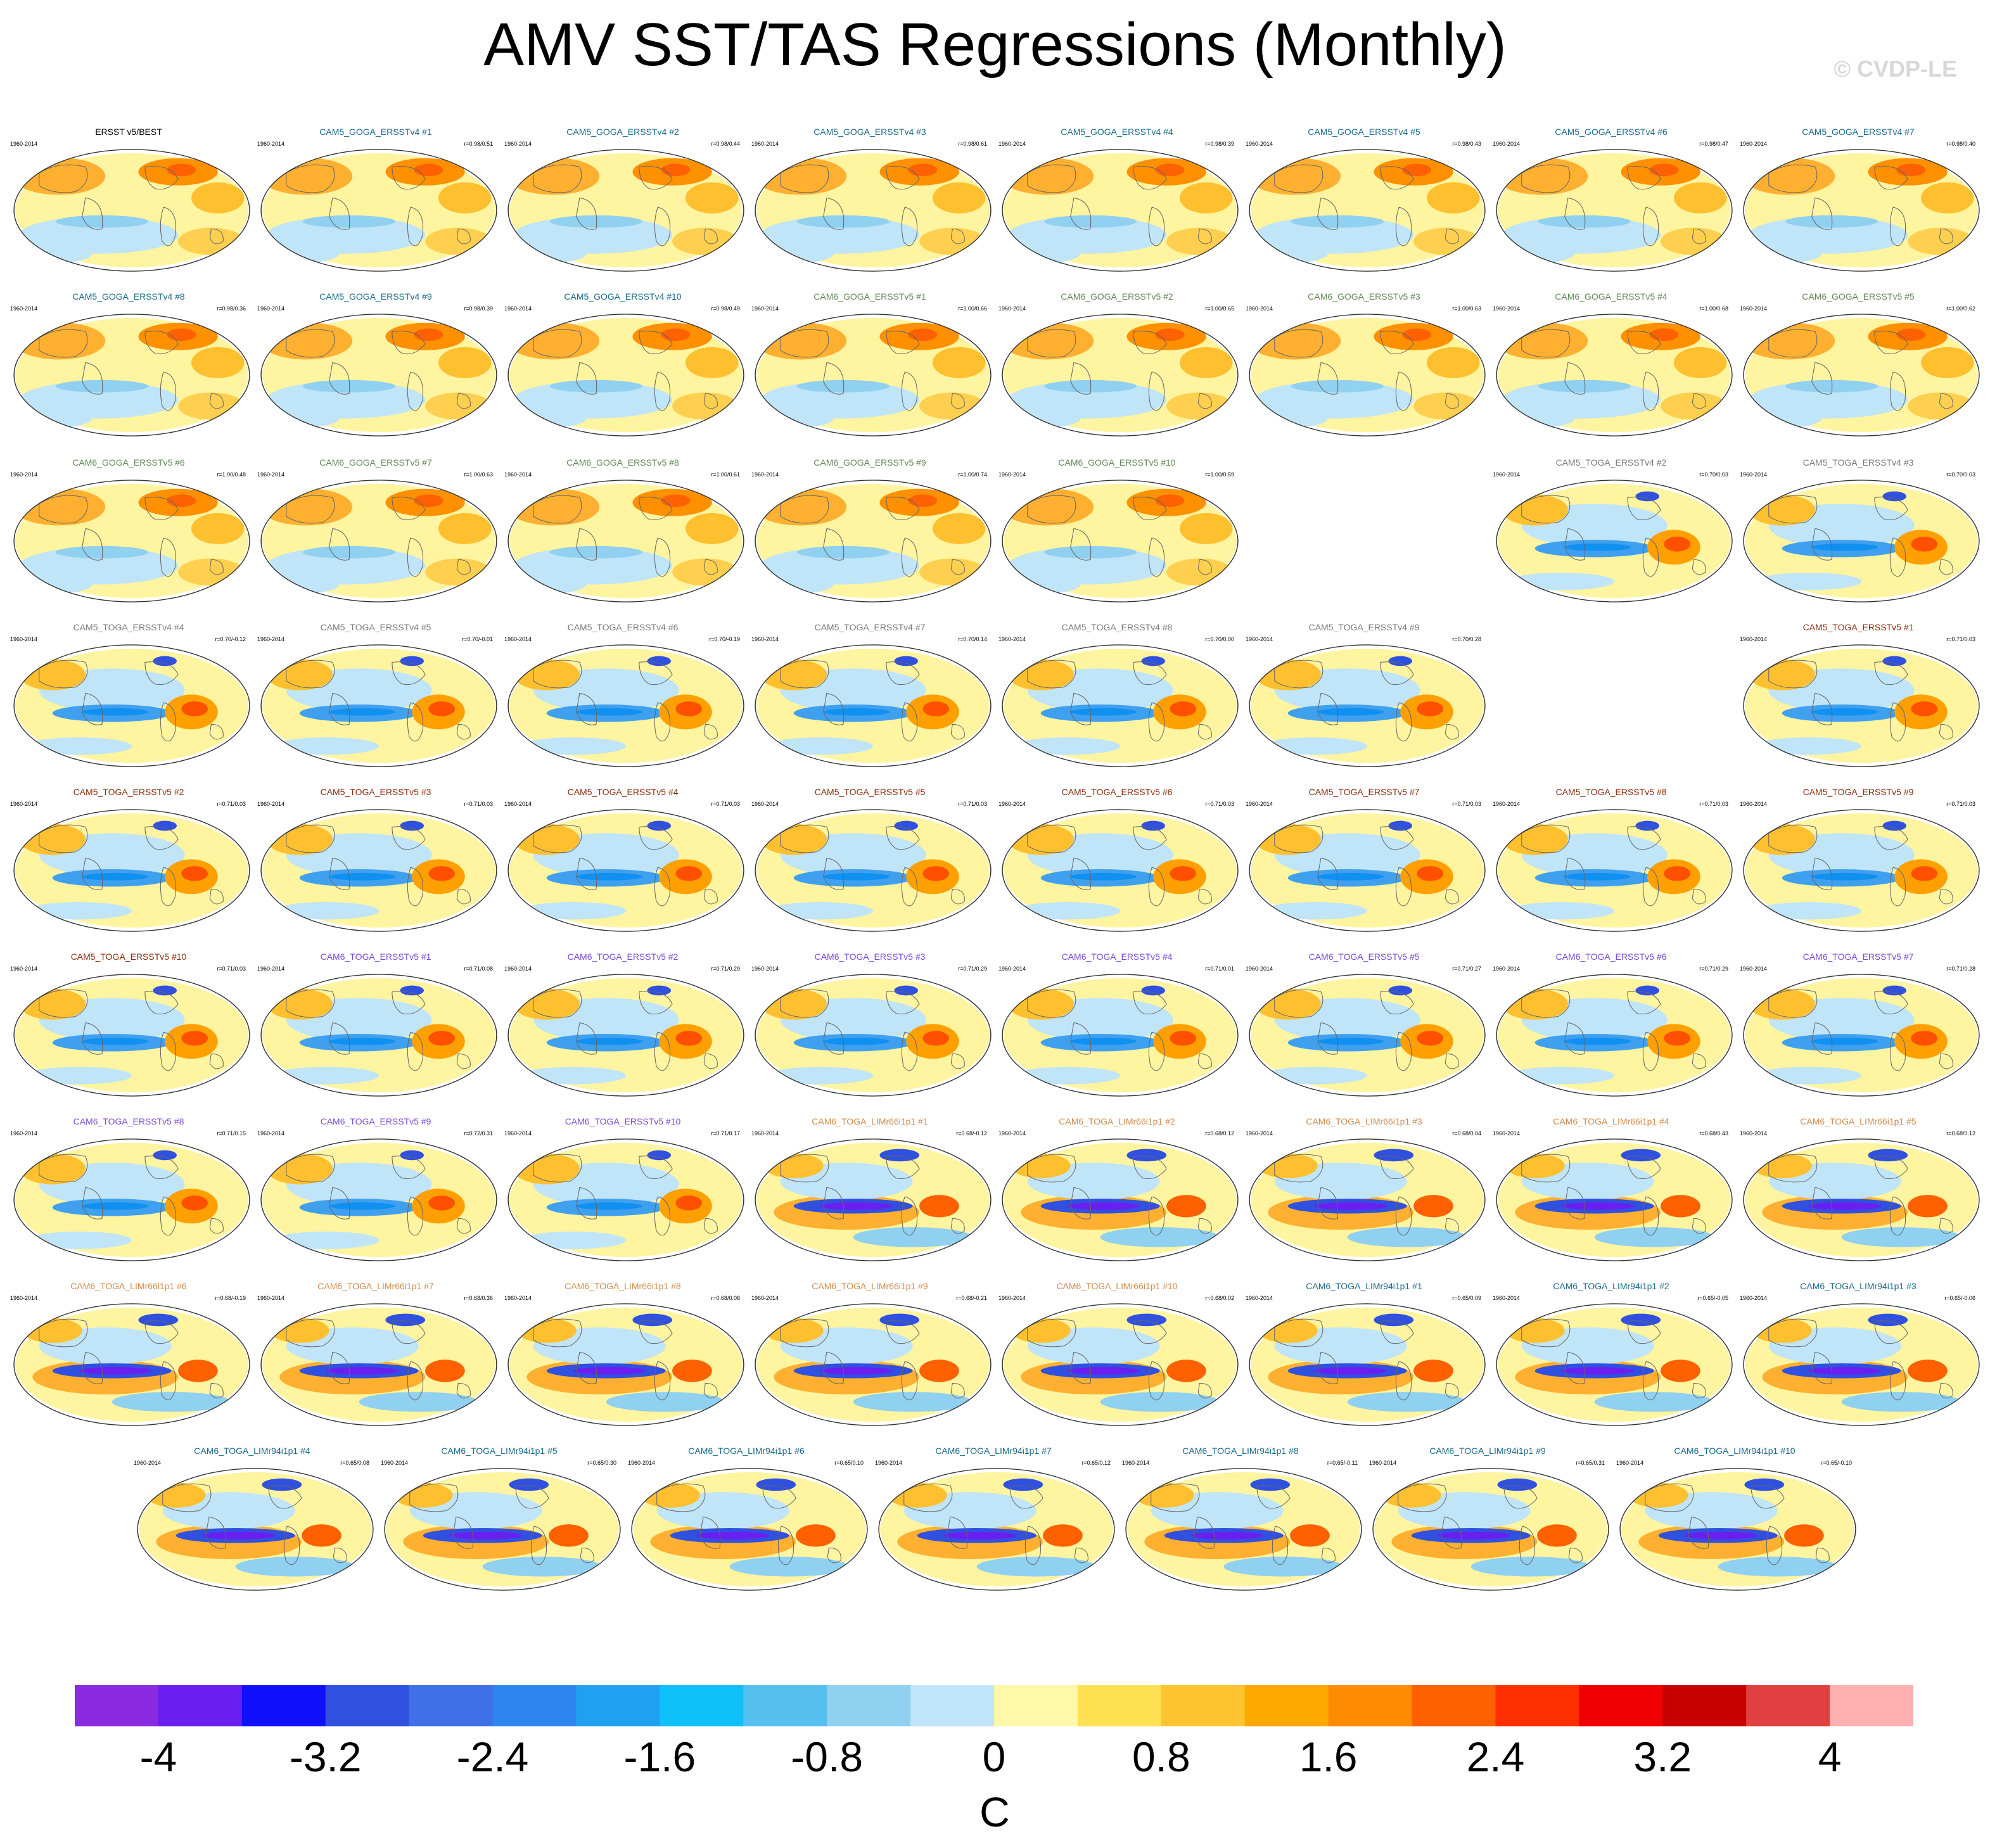  I want to click on south-atlantic-warm, so click(953, 572).